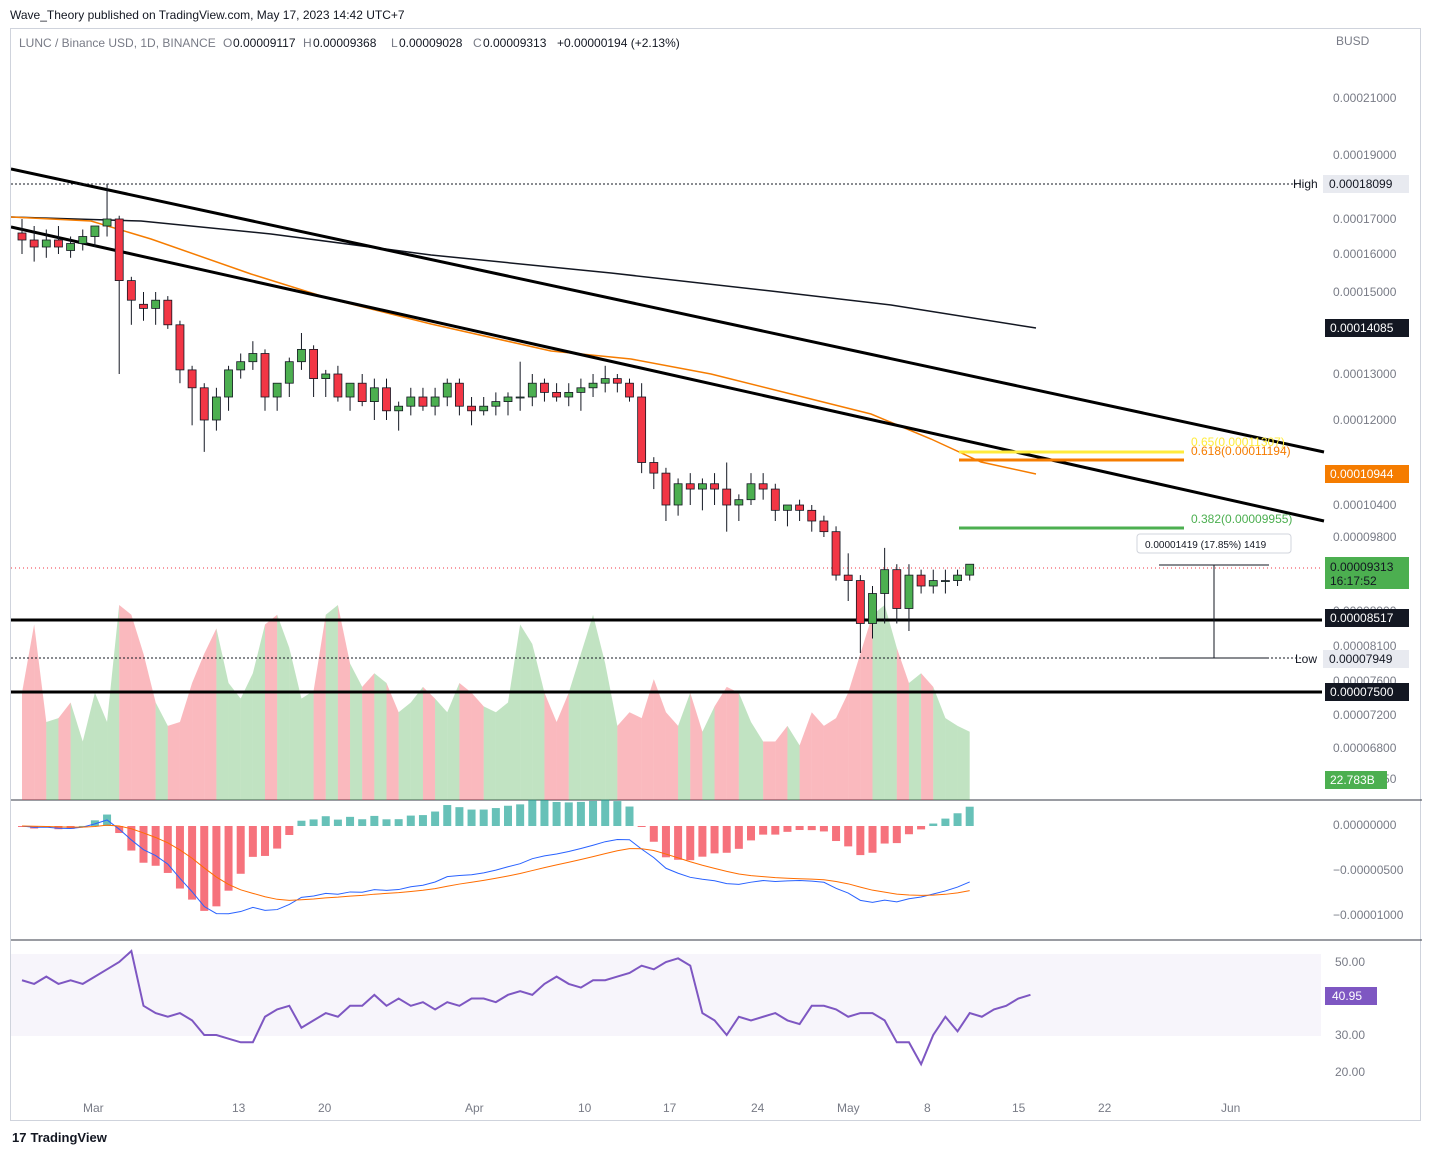 Image resolution: width=1432 pixels, height=1156 pixels. Describe the element at coordinates (345, 43) in the screenshot. I see `high-value: 0.00009368` at that location.